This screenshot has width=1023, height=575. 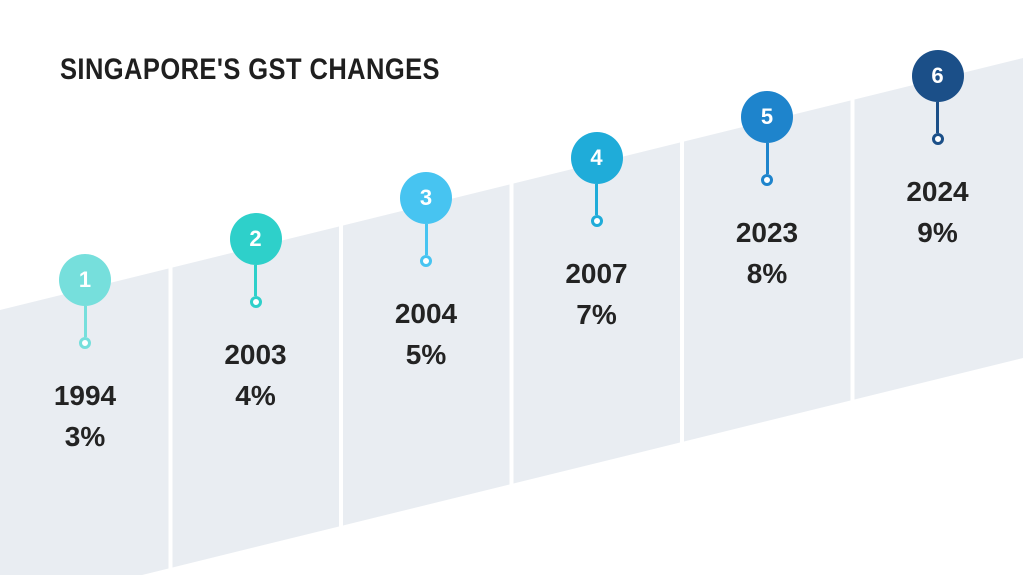 I want to click on rate-label: 9%, so click(x=937, y=232).